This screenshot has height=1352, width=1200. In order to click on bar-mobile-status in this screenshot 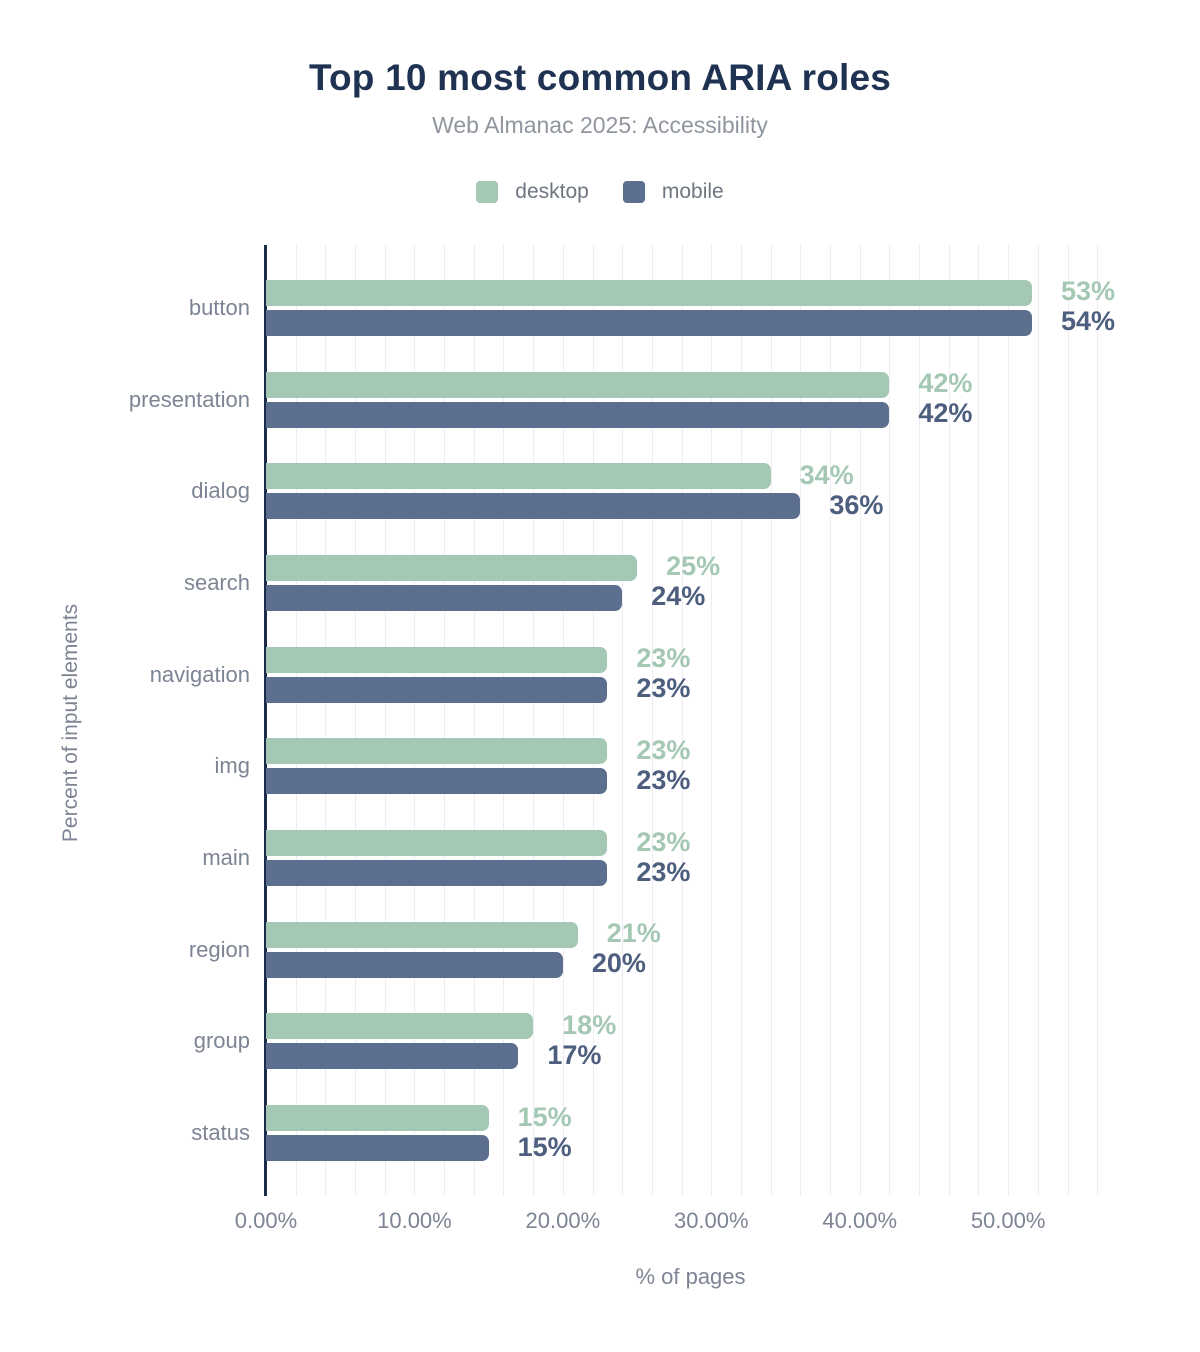, I will do `click(377, 1148)`.